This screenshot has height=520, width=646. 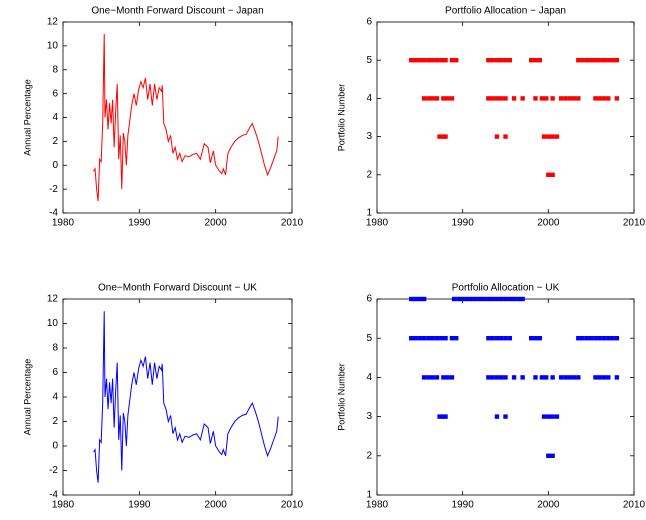 What do you see at coordinates (369, 416) in the screenshot?
I see `y-tick-label: 3` at bounding box center [369, 416].